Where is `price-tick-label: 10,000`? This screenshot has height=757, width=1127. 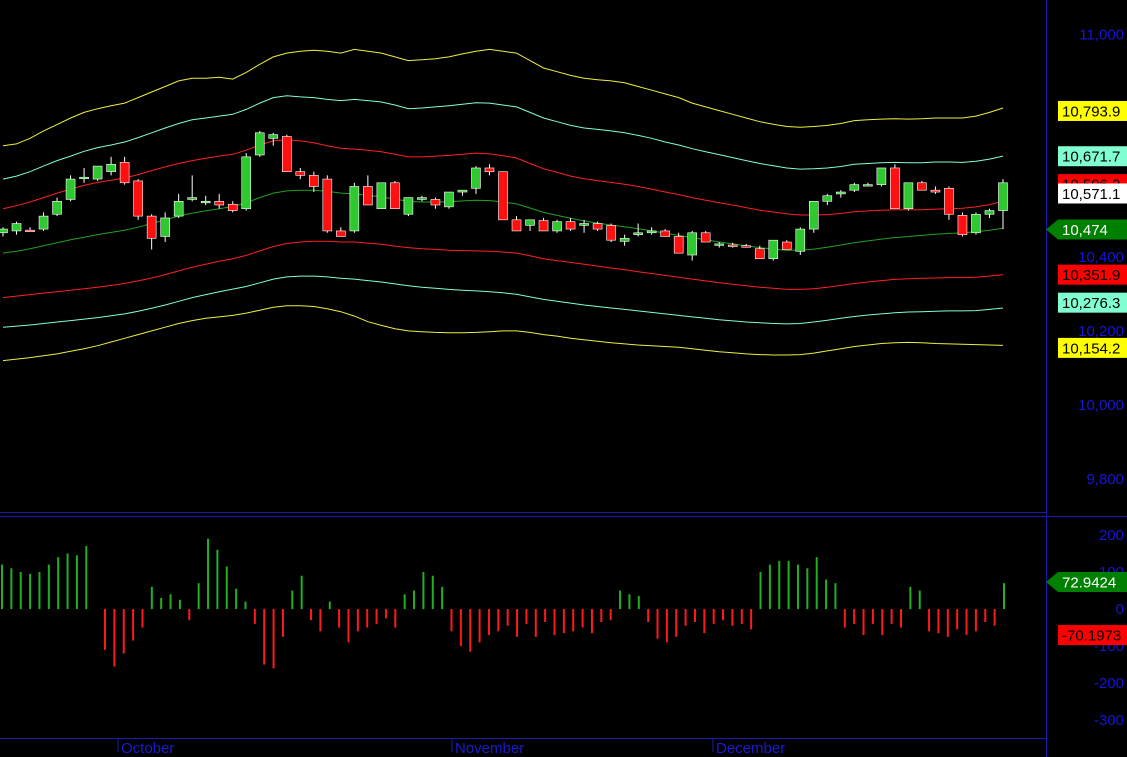
price-tick-label: 10,000 is located at coordinates (1101, 405).